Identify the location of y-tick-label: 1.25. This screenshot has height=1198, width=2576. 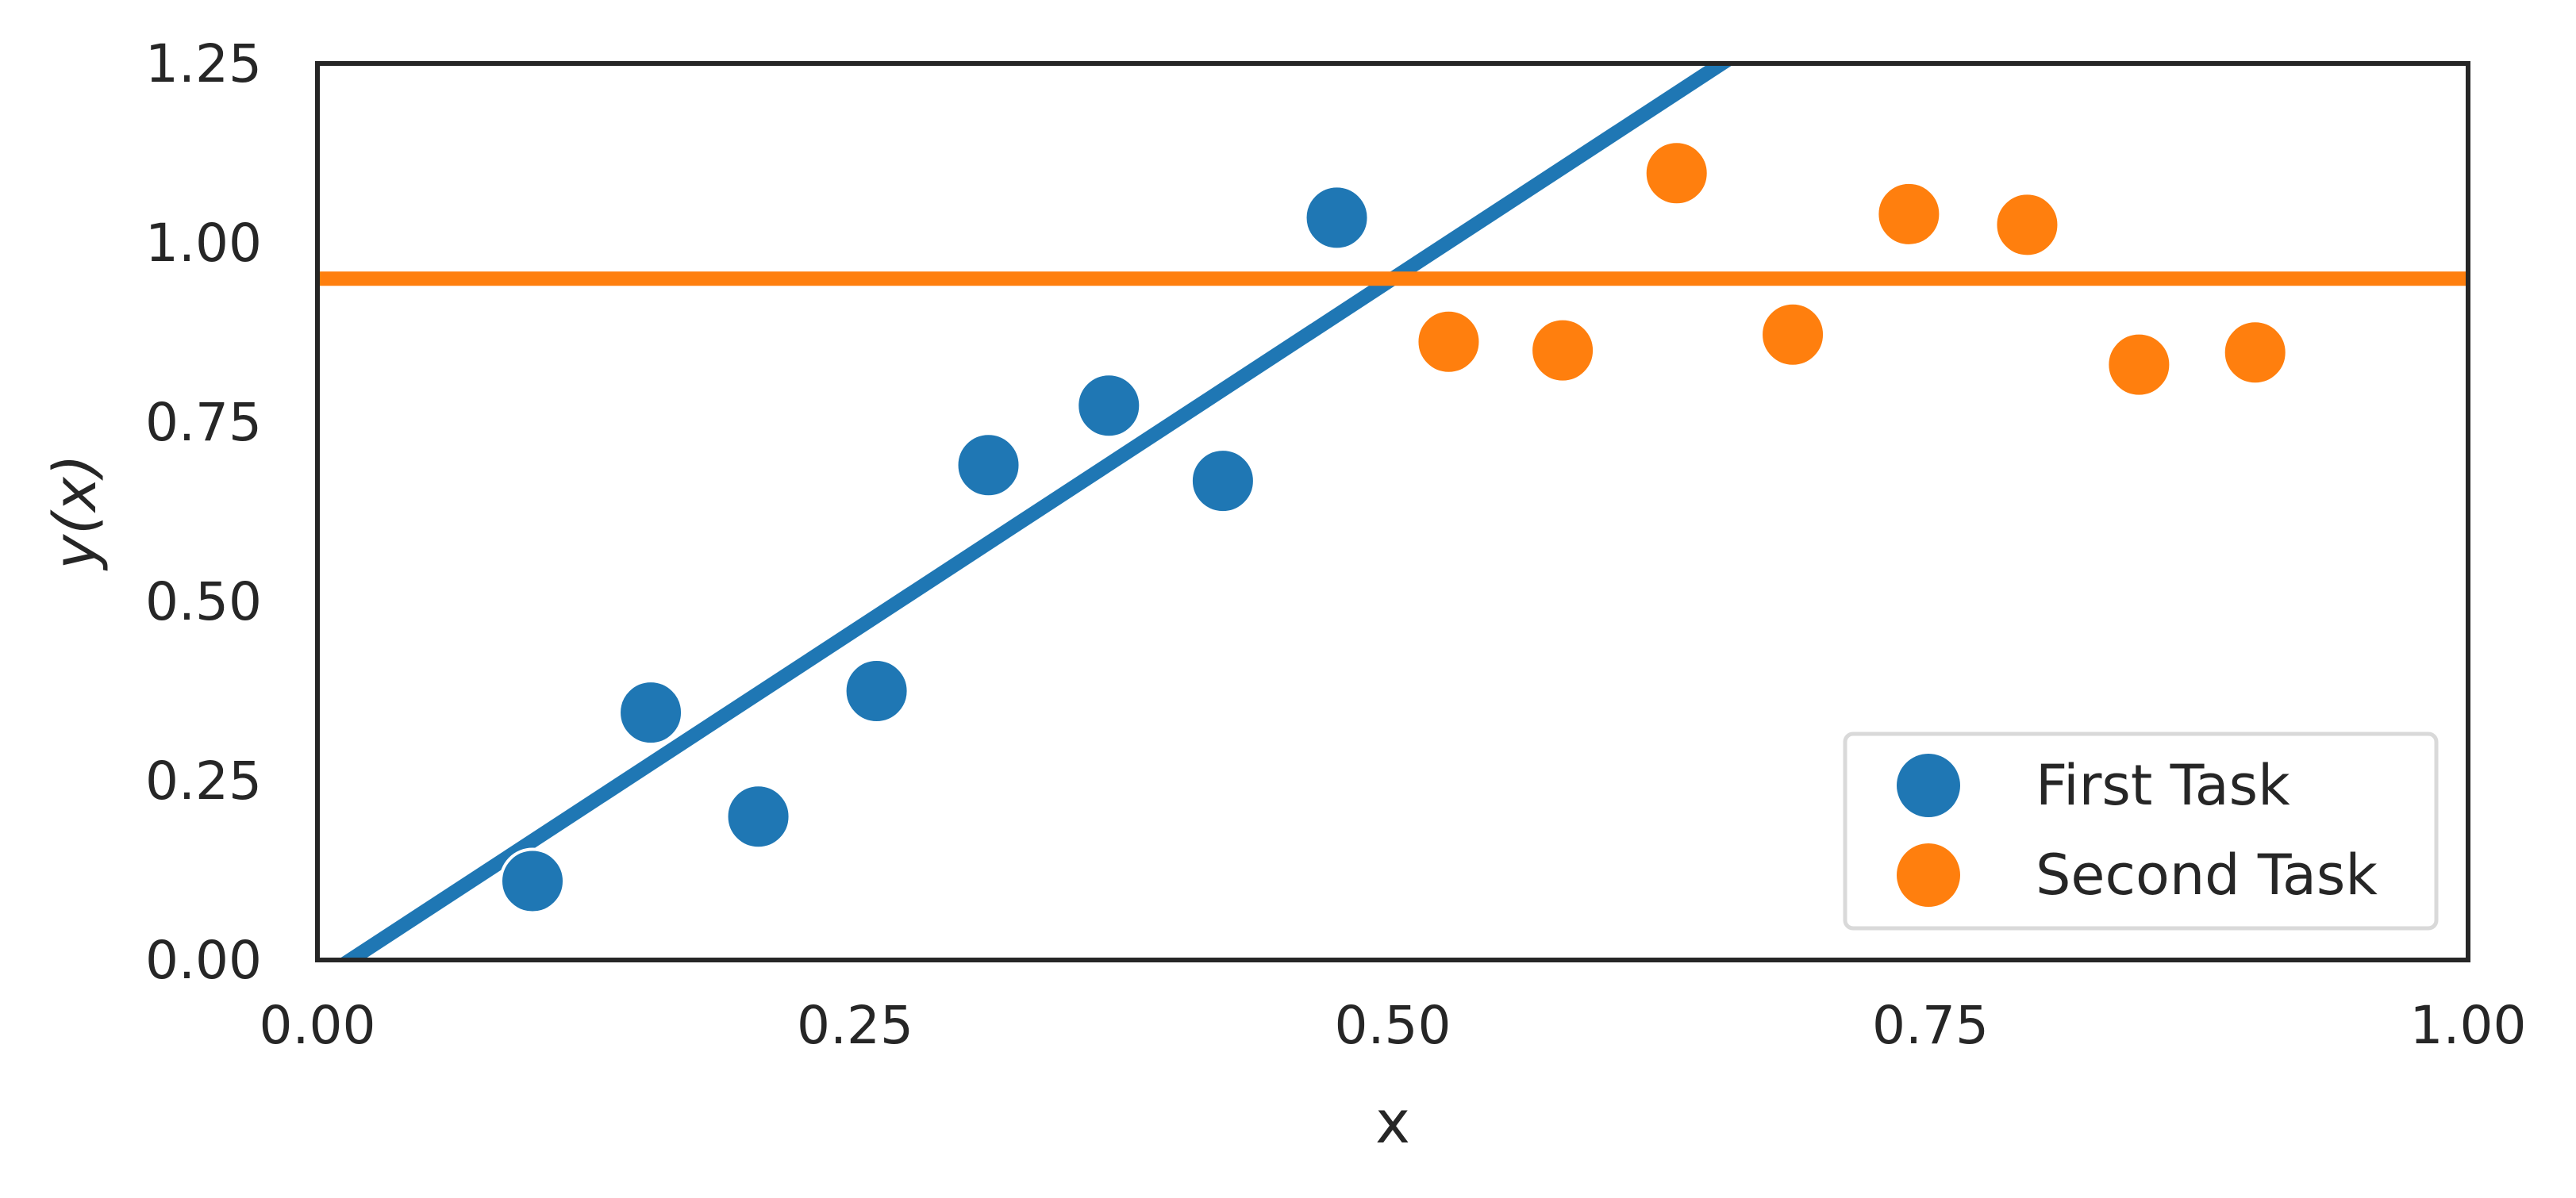
(204, 64).